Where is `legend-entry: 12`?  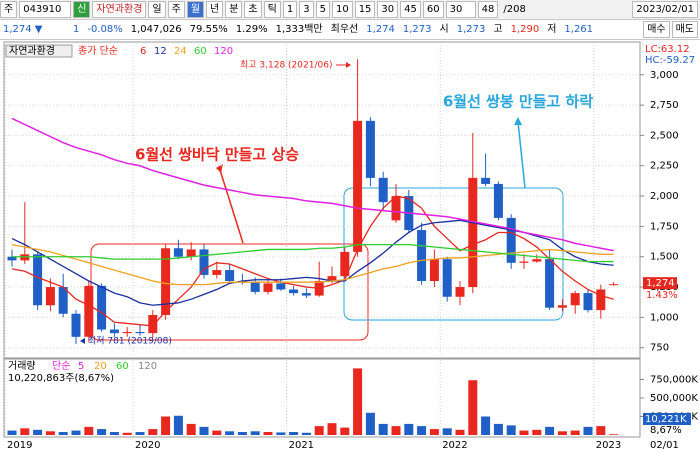
legend-entry: 12 is located at coordinates (160, 51).